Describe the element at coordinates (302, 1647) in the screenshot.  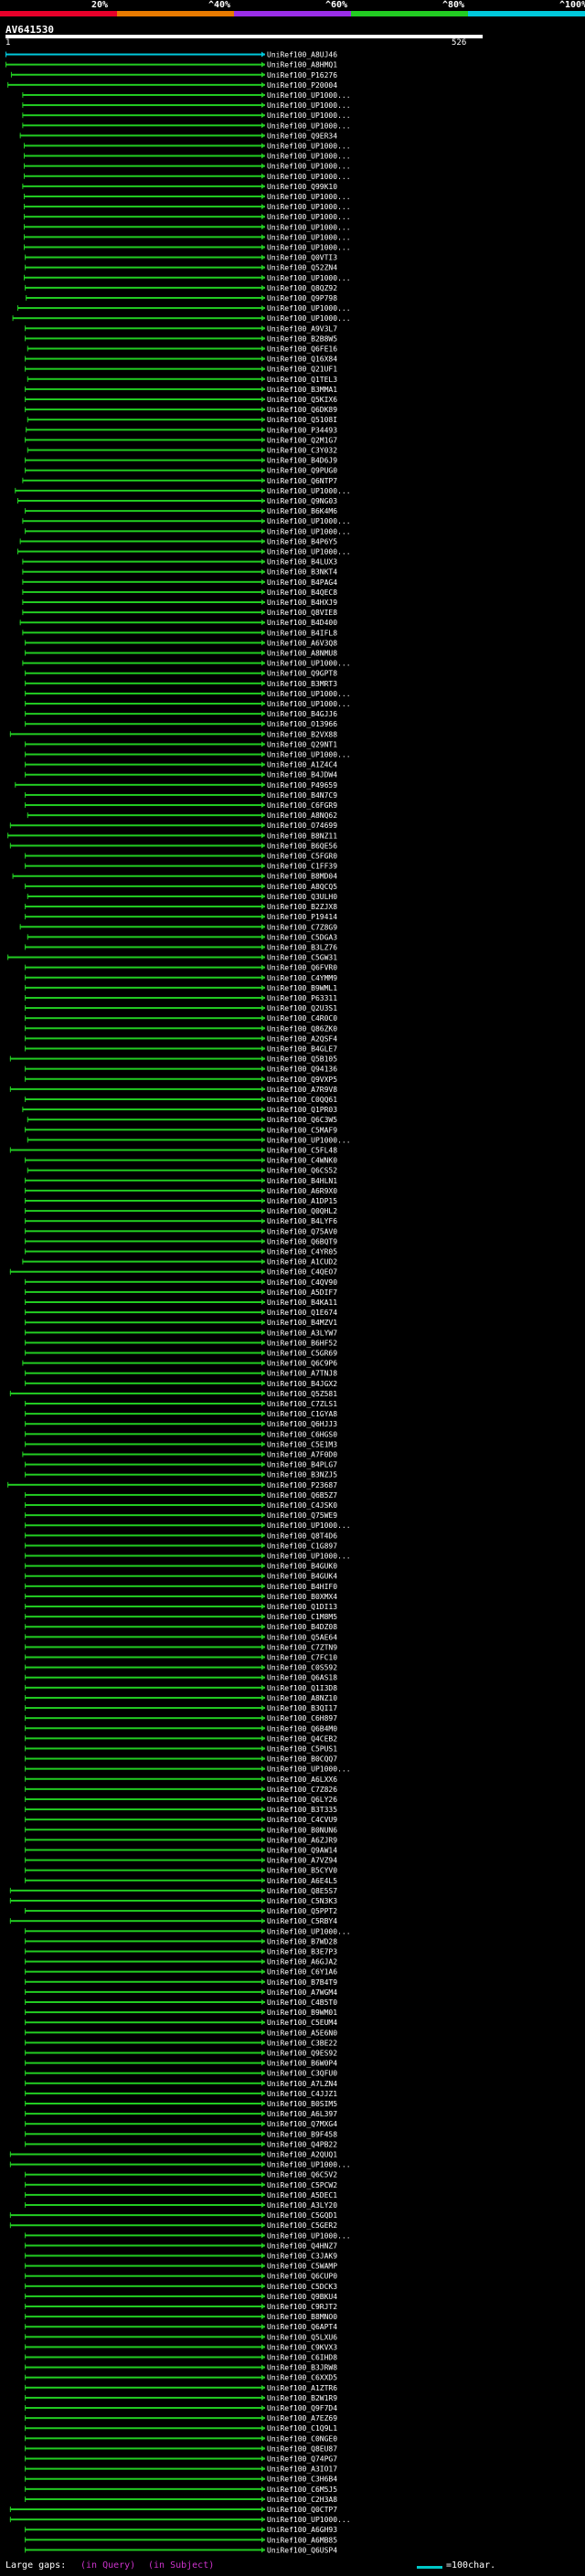
I see `hit-label: UniRef100_C7ZTN9` at that location.